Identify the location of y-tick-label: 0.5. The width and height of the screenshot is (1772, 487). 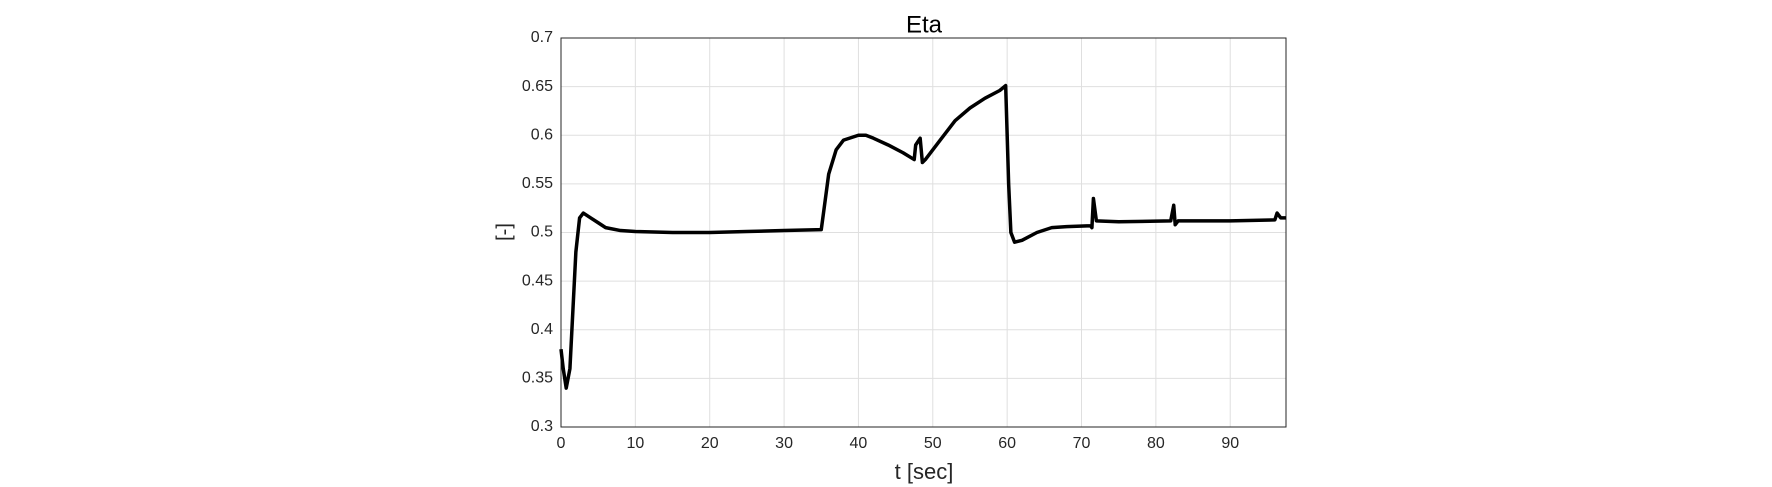
(542, 232).